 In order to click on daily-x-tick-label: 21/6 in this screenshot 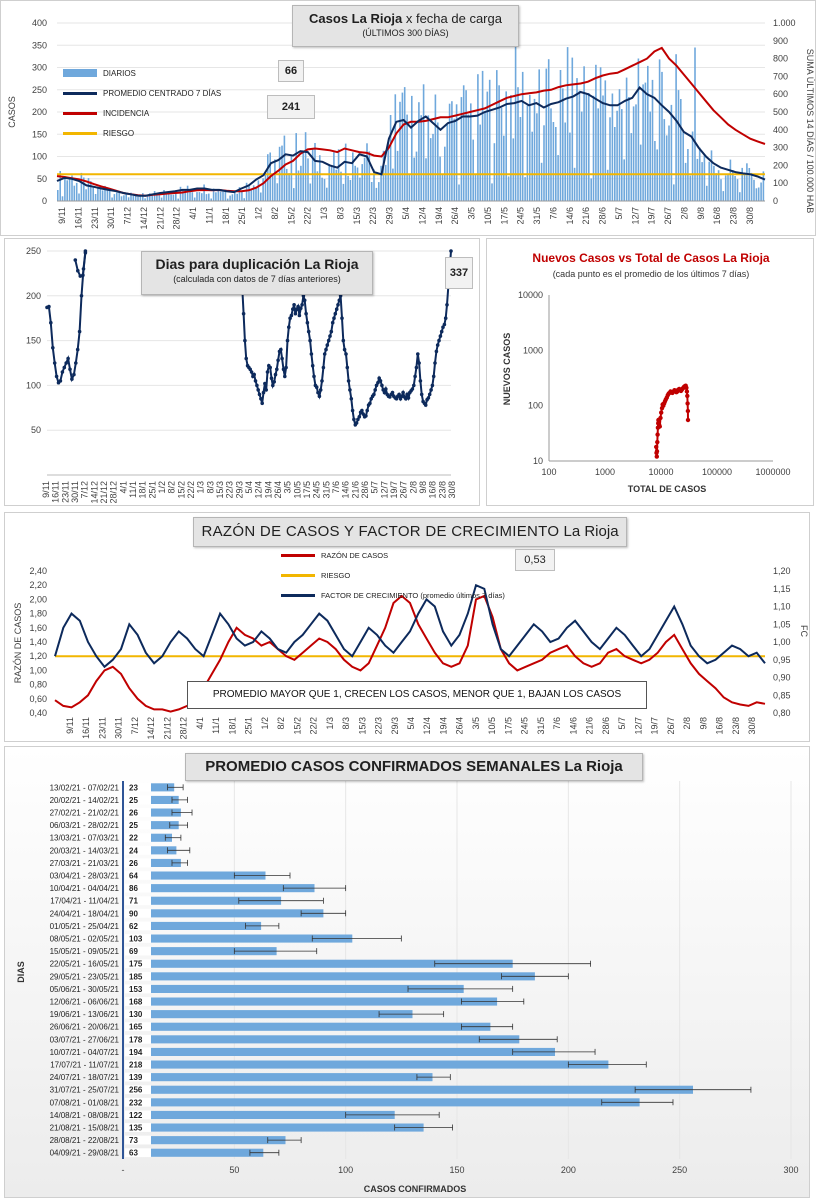, I will do `click(586, 216)`.